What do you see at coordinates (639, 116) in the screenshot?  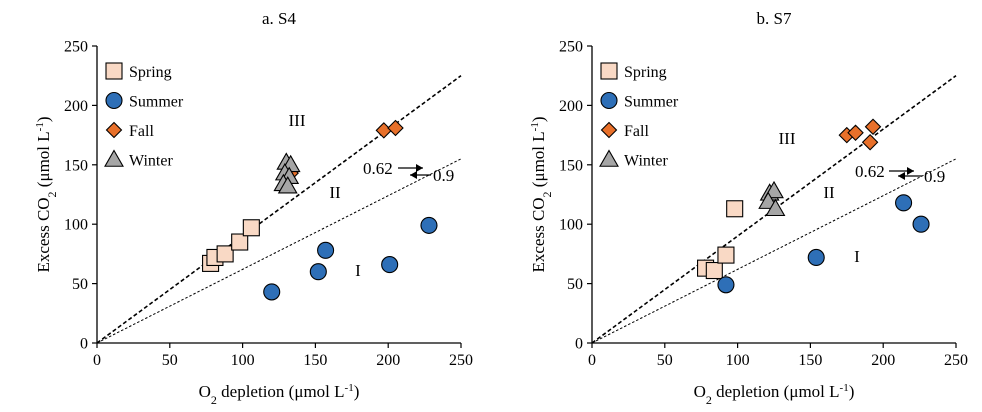 I see `legend: Spring Summer Fall Winter` at bounding box center [639, 116].